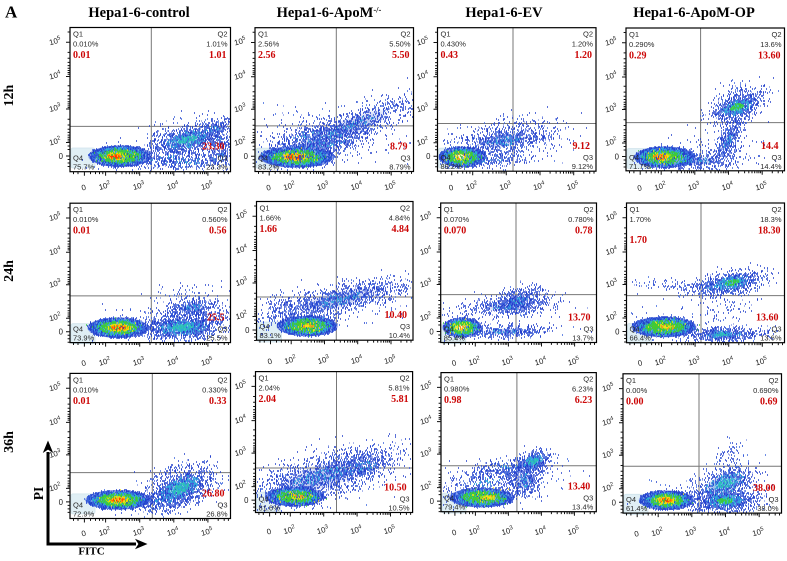 The height and width of the screenshot is (561, 787). What do you see at coordinates (84, 167) in the screenshot?
I see `svg-text: 75.7%` at bounding box center [84, 167].